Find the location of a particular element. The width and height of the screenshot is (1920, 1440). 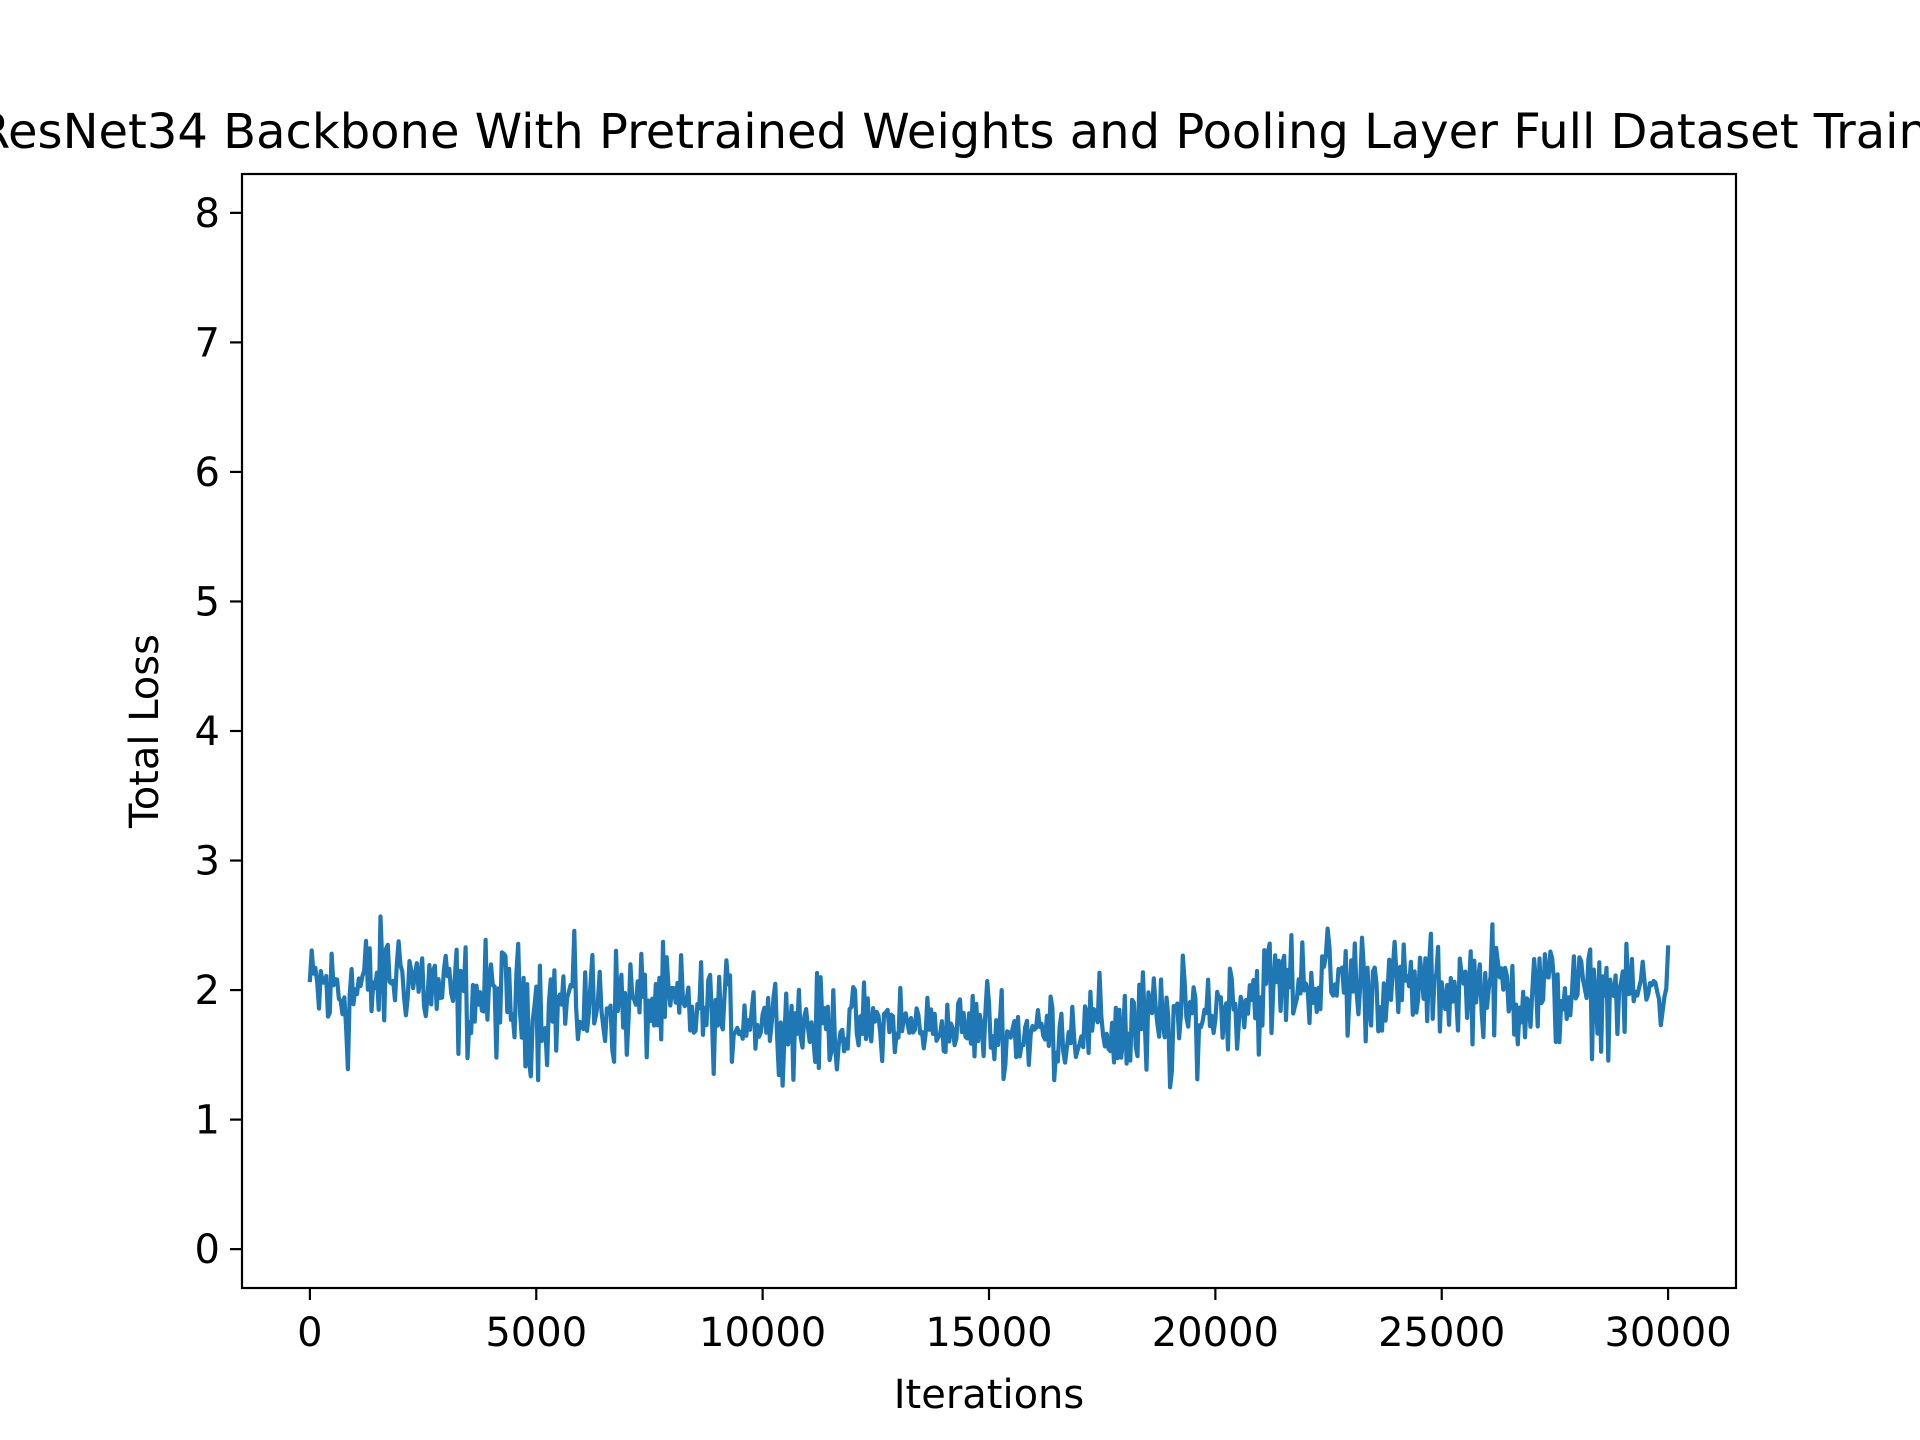

x-tick-label: 15000 is located at coordinates (988, 1333).